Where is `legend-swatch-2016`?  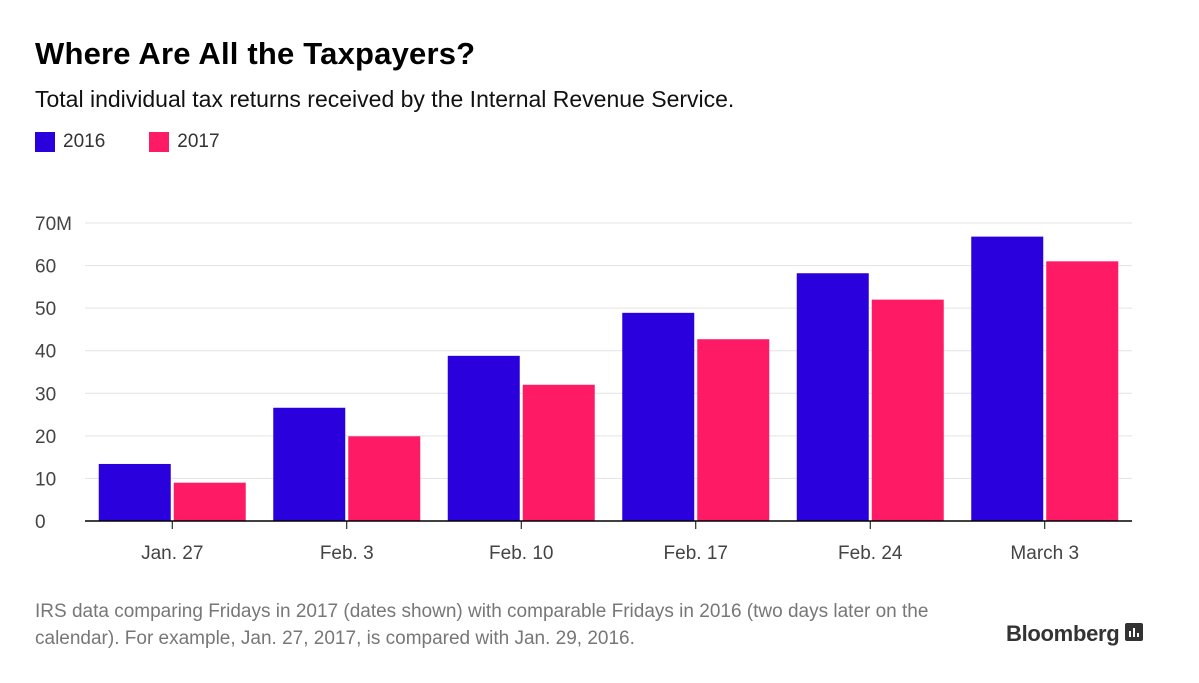
legend-swatch-2016 is located at coordinates (45, 142).